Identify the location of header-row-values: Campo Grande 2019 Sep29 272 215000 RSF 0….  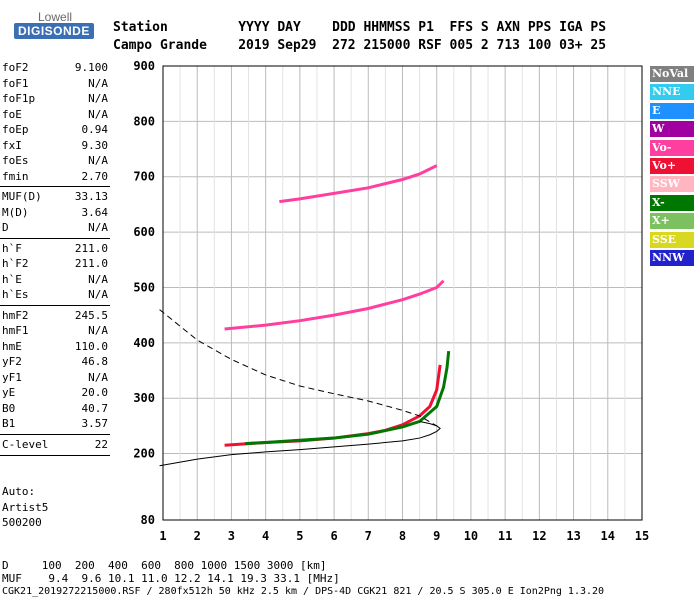
(360, 45).